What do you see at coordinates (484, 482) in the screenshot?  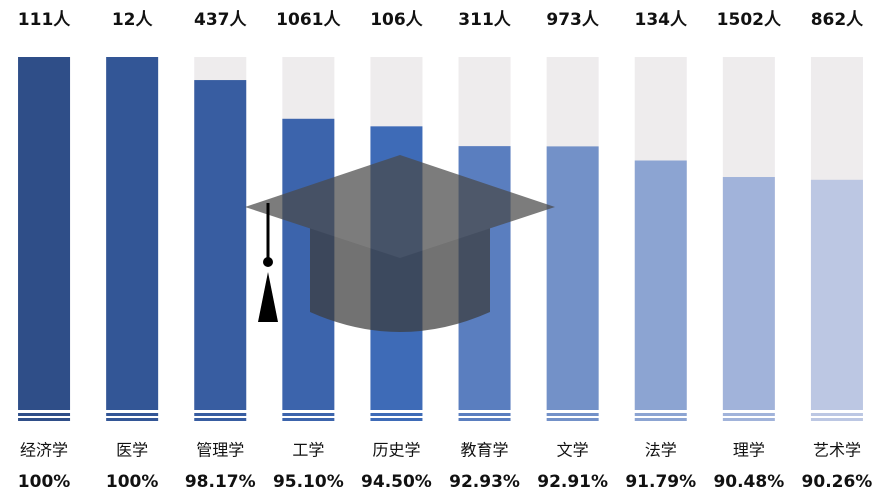 I see `value-label: 92.93%` at bounding box center [484, 482].